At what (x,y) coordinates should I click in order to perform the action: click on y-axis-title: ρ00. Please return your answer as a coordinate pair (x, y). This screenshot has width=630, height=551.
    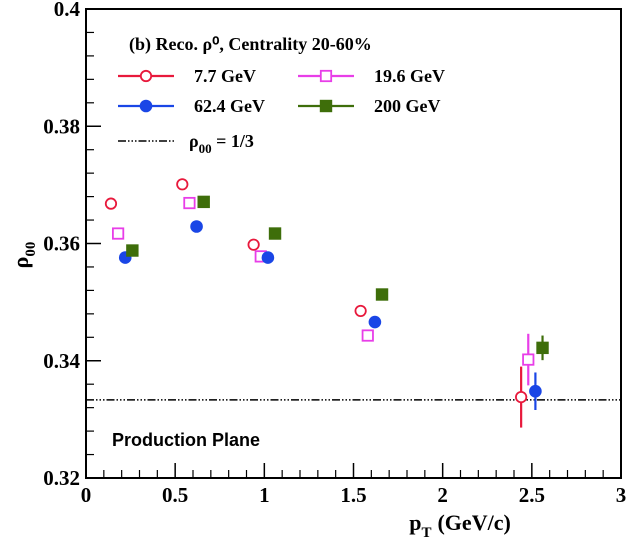
    Looking at the image, I should click on (23, 255).